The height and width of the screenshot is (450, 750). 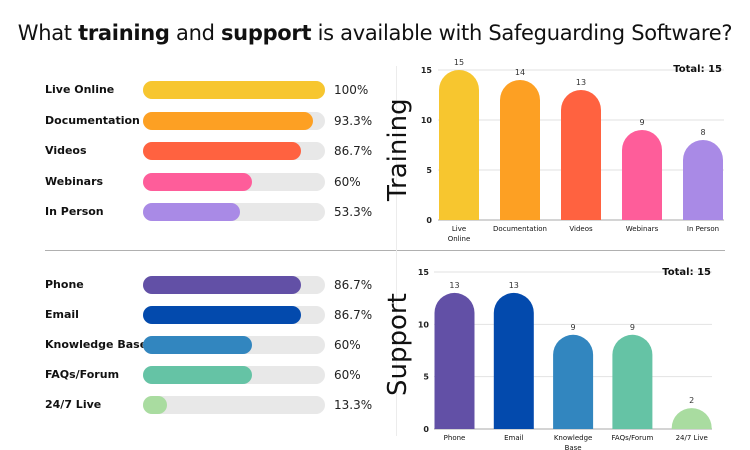 I want to click on vertical-separator, so click(x=396, y=251).